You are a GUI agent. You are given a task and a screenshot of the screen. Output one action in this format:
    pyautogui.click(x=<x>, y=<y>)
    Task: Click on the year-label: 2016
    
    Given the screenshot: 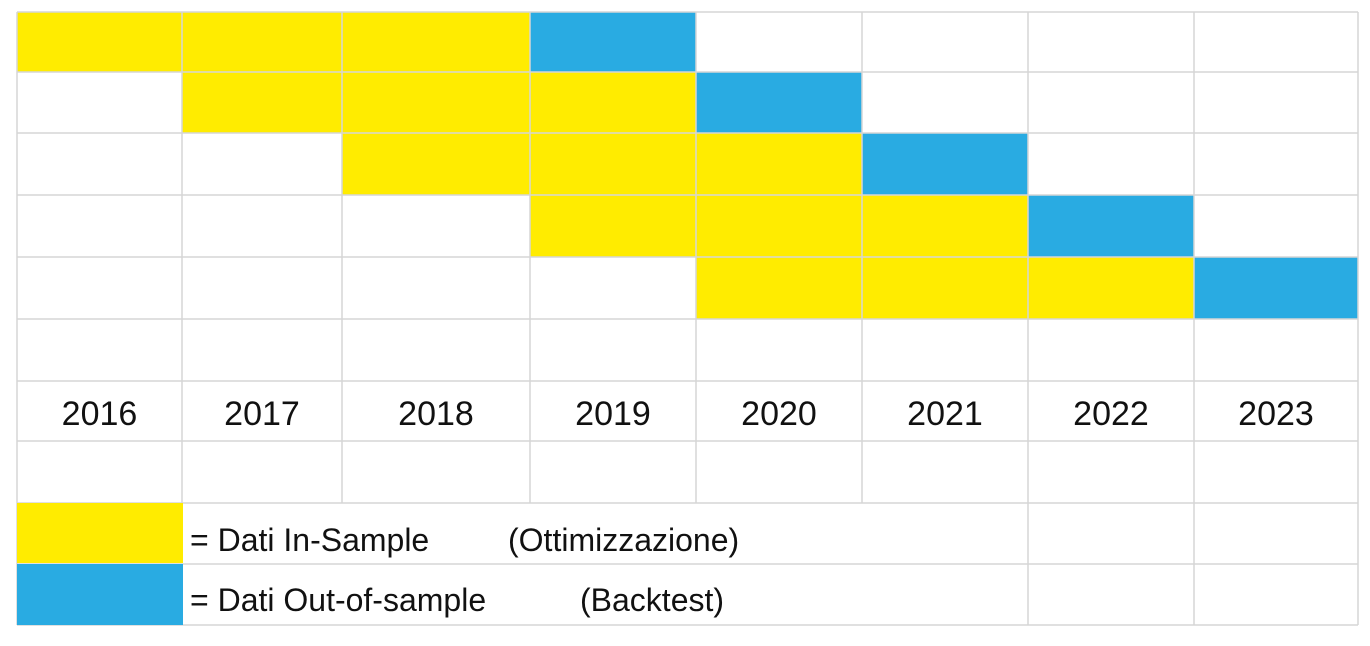 What is the action you would take?
    pyautogui.click(x=100, y=414)
    